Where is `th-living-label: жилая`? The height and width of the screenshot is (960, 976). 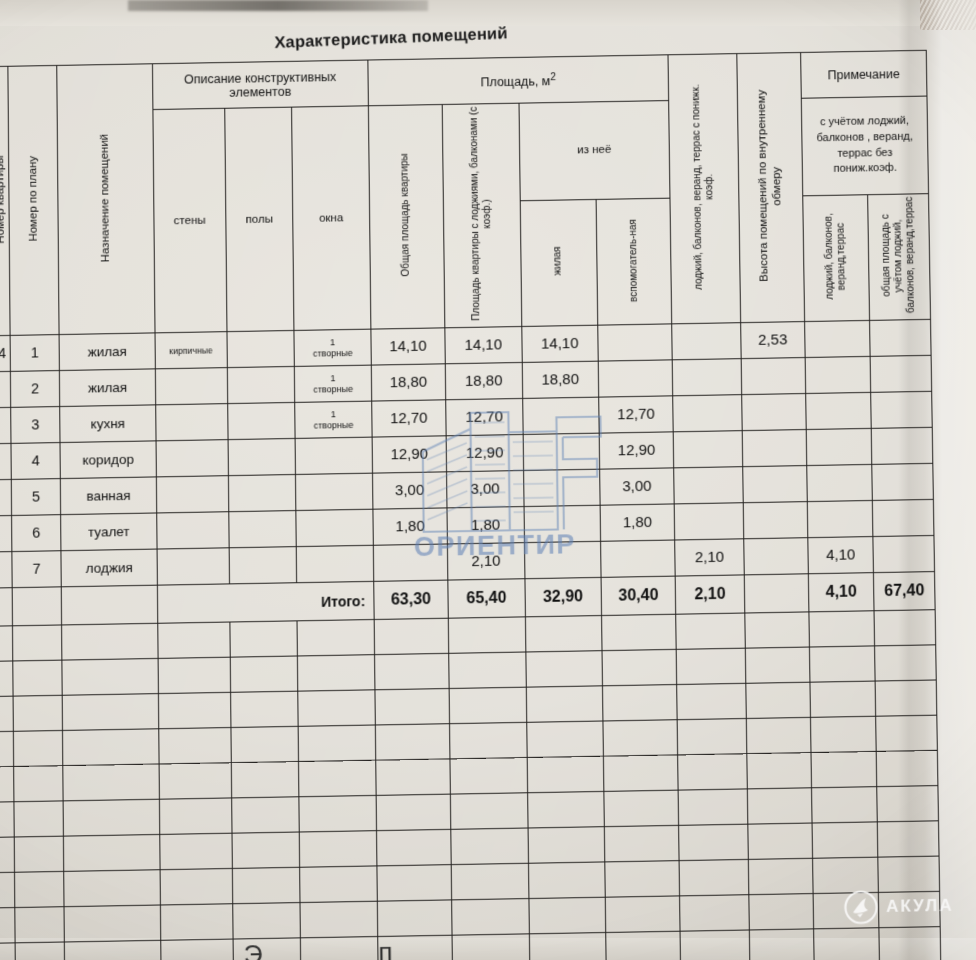
th-living-label: жилая is located at coordinates (558, 261).